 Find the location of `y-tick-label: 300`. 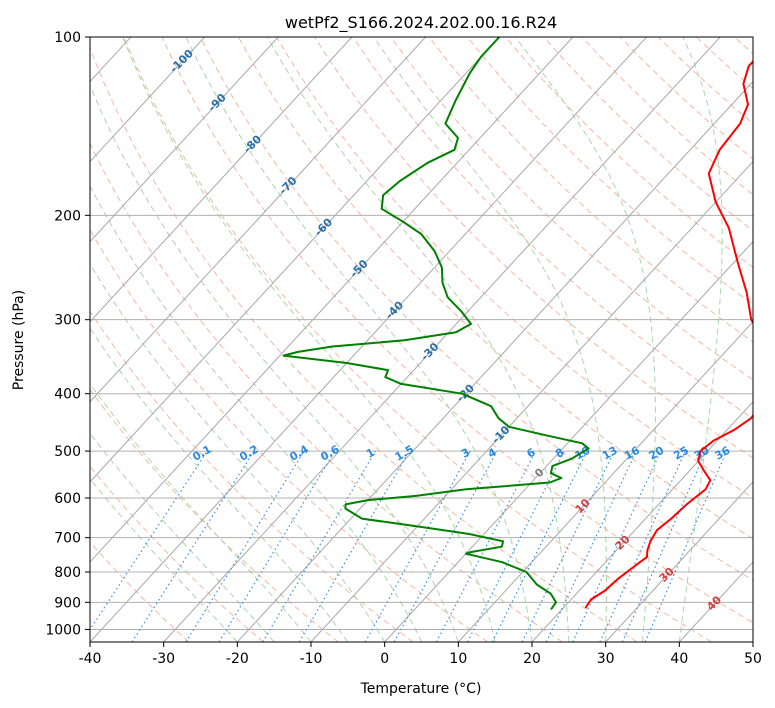

y-tick-label: 300 is located at coordinates (67, 321).